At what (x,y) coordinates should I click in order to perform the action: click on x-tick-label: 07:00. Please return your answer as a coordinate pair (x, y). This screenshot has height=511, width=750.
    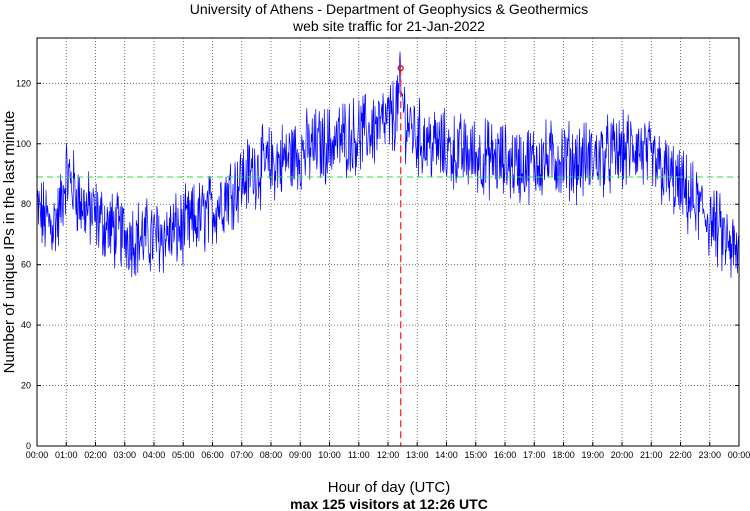
    Looking at the image, I should click on (241, 455).